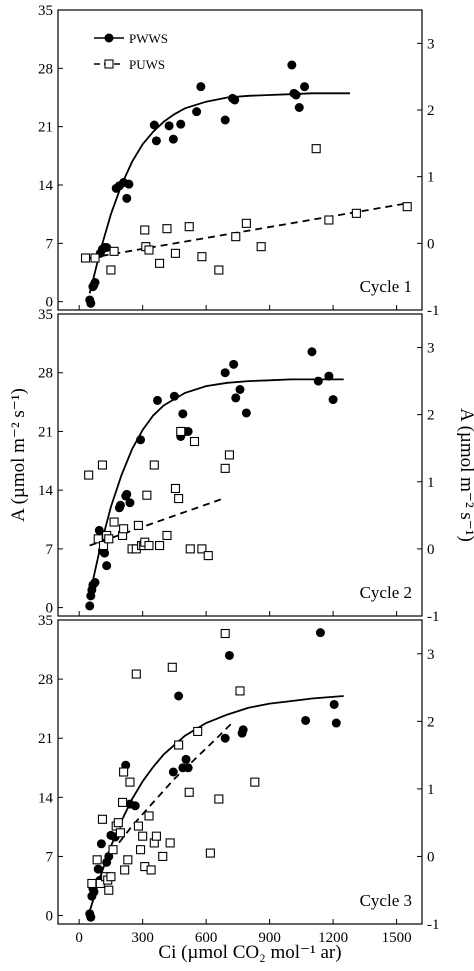 Image resolution: width=474 pixels, height=971 pixels. What do you see at coordinates (147, 64) in the screenshot?
I see `legend-label-puws: PUWS` at bounding box center [147, 64].